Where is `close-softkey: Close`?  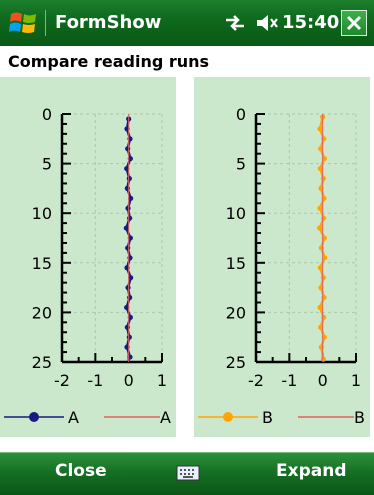
close-softkey: Close is located at coordinates (81, 471).